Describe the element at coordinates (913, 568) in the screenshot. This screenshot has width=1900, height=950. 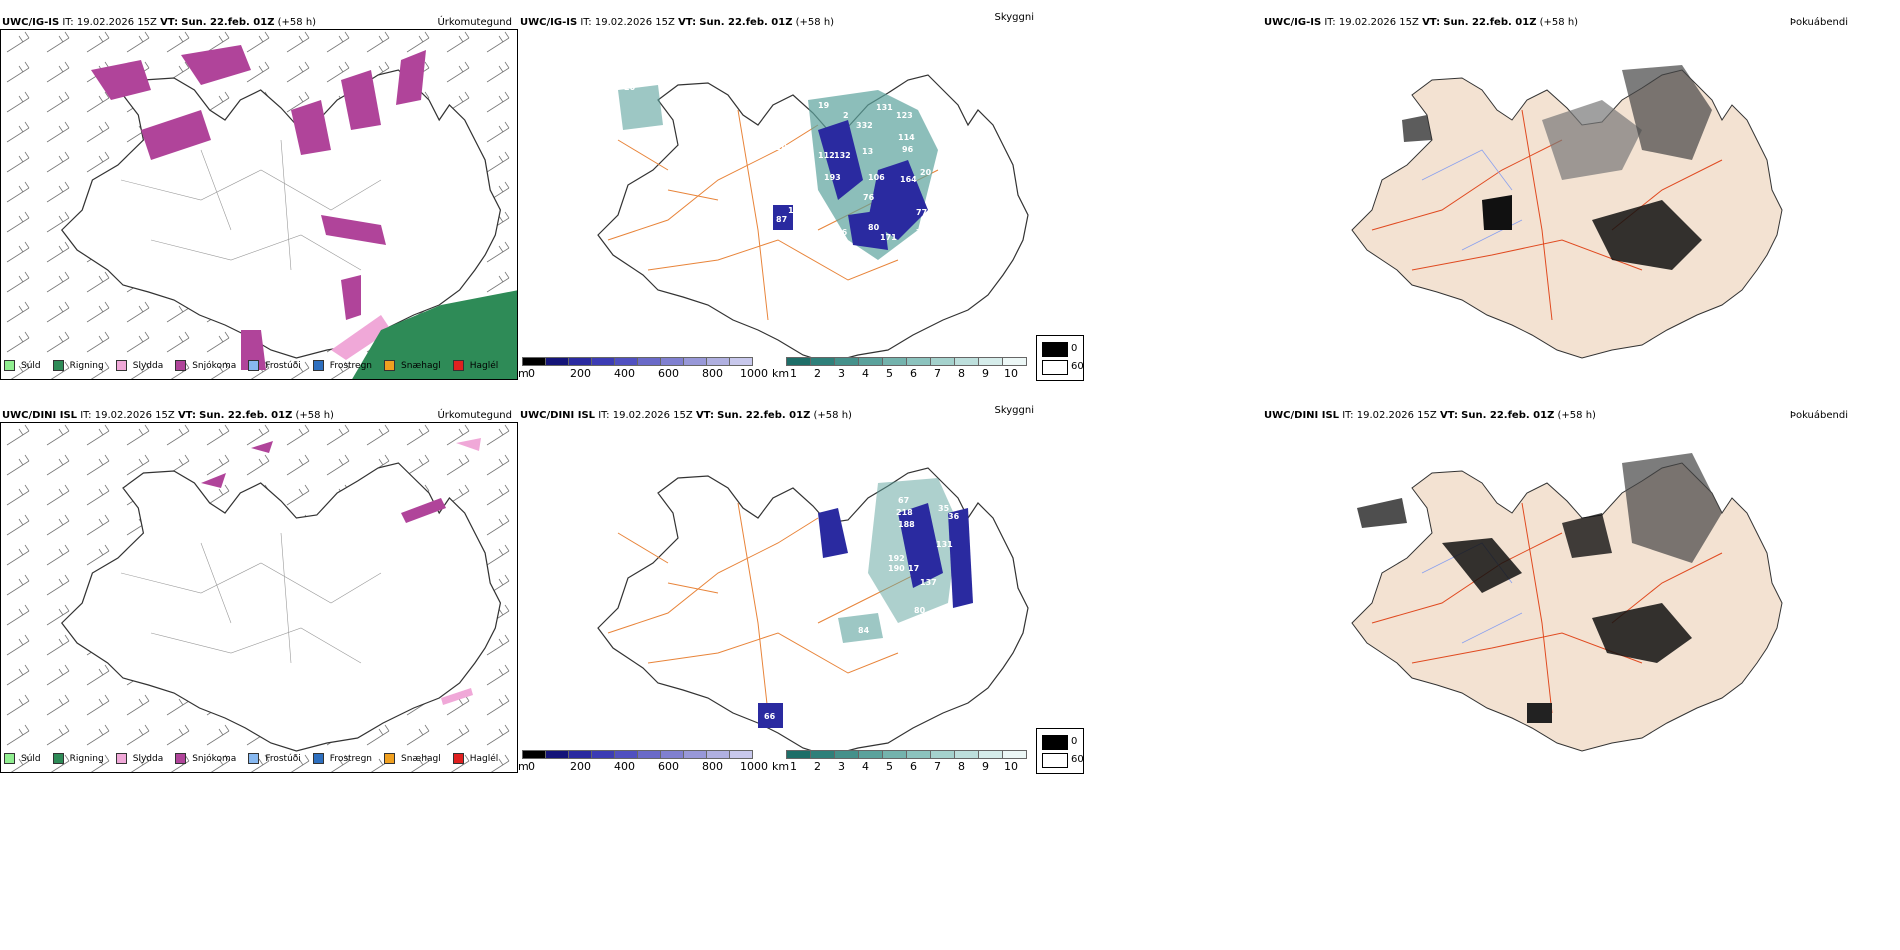
I see `map-label: 17` at that location.